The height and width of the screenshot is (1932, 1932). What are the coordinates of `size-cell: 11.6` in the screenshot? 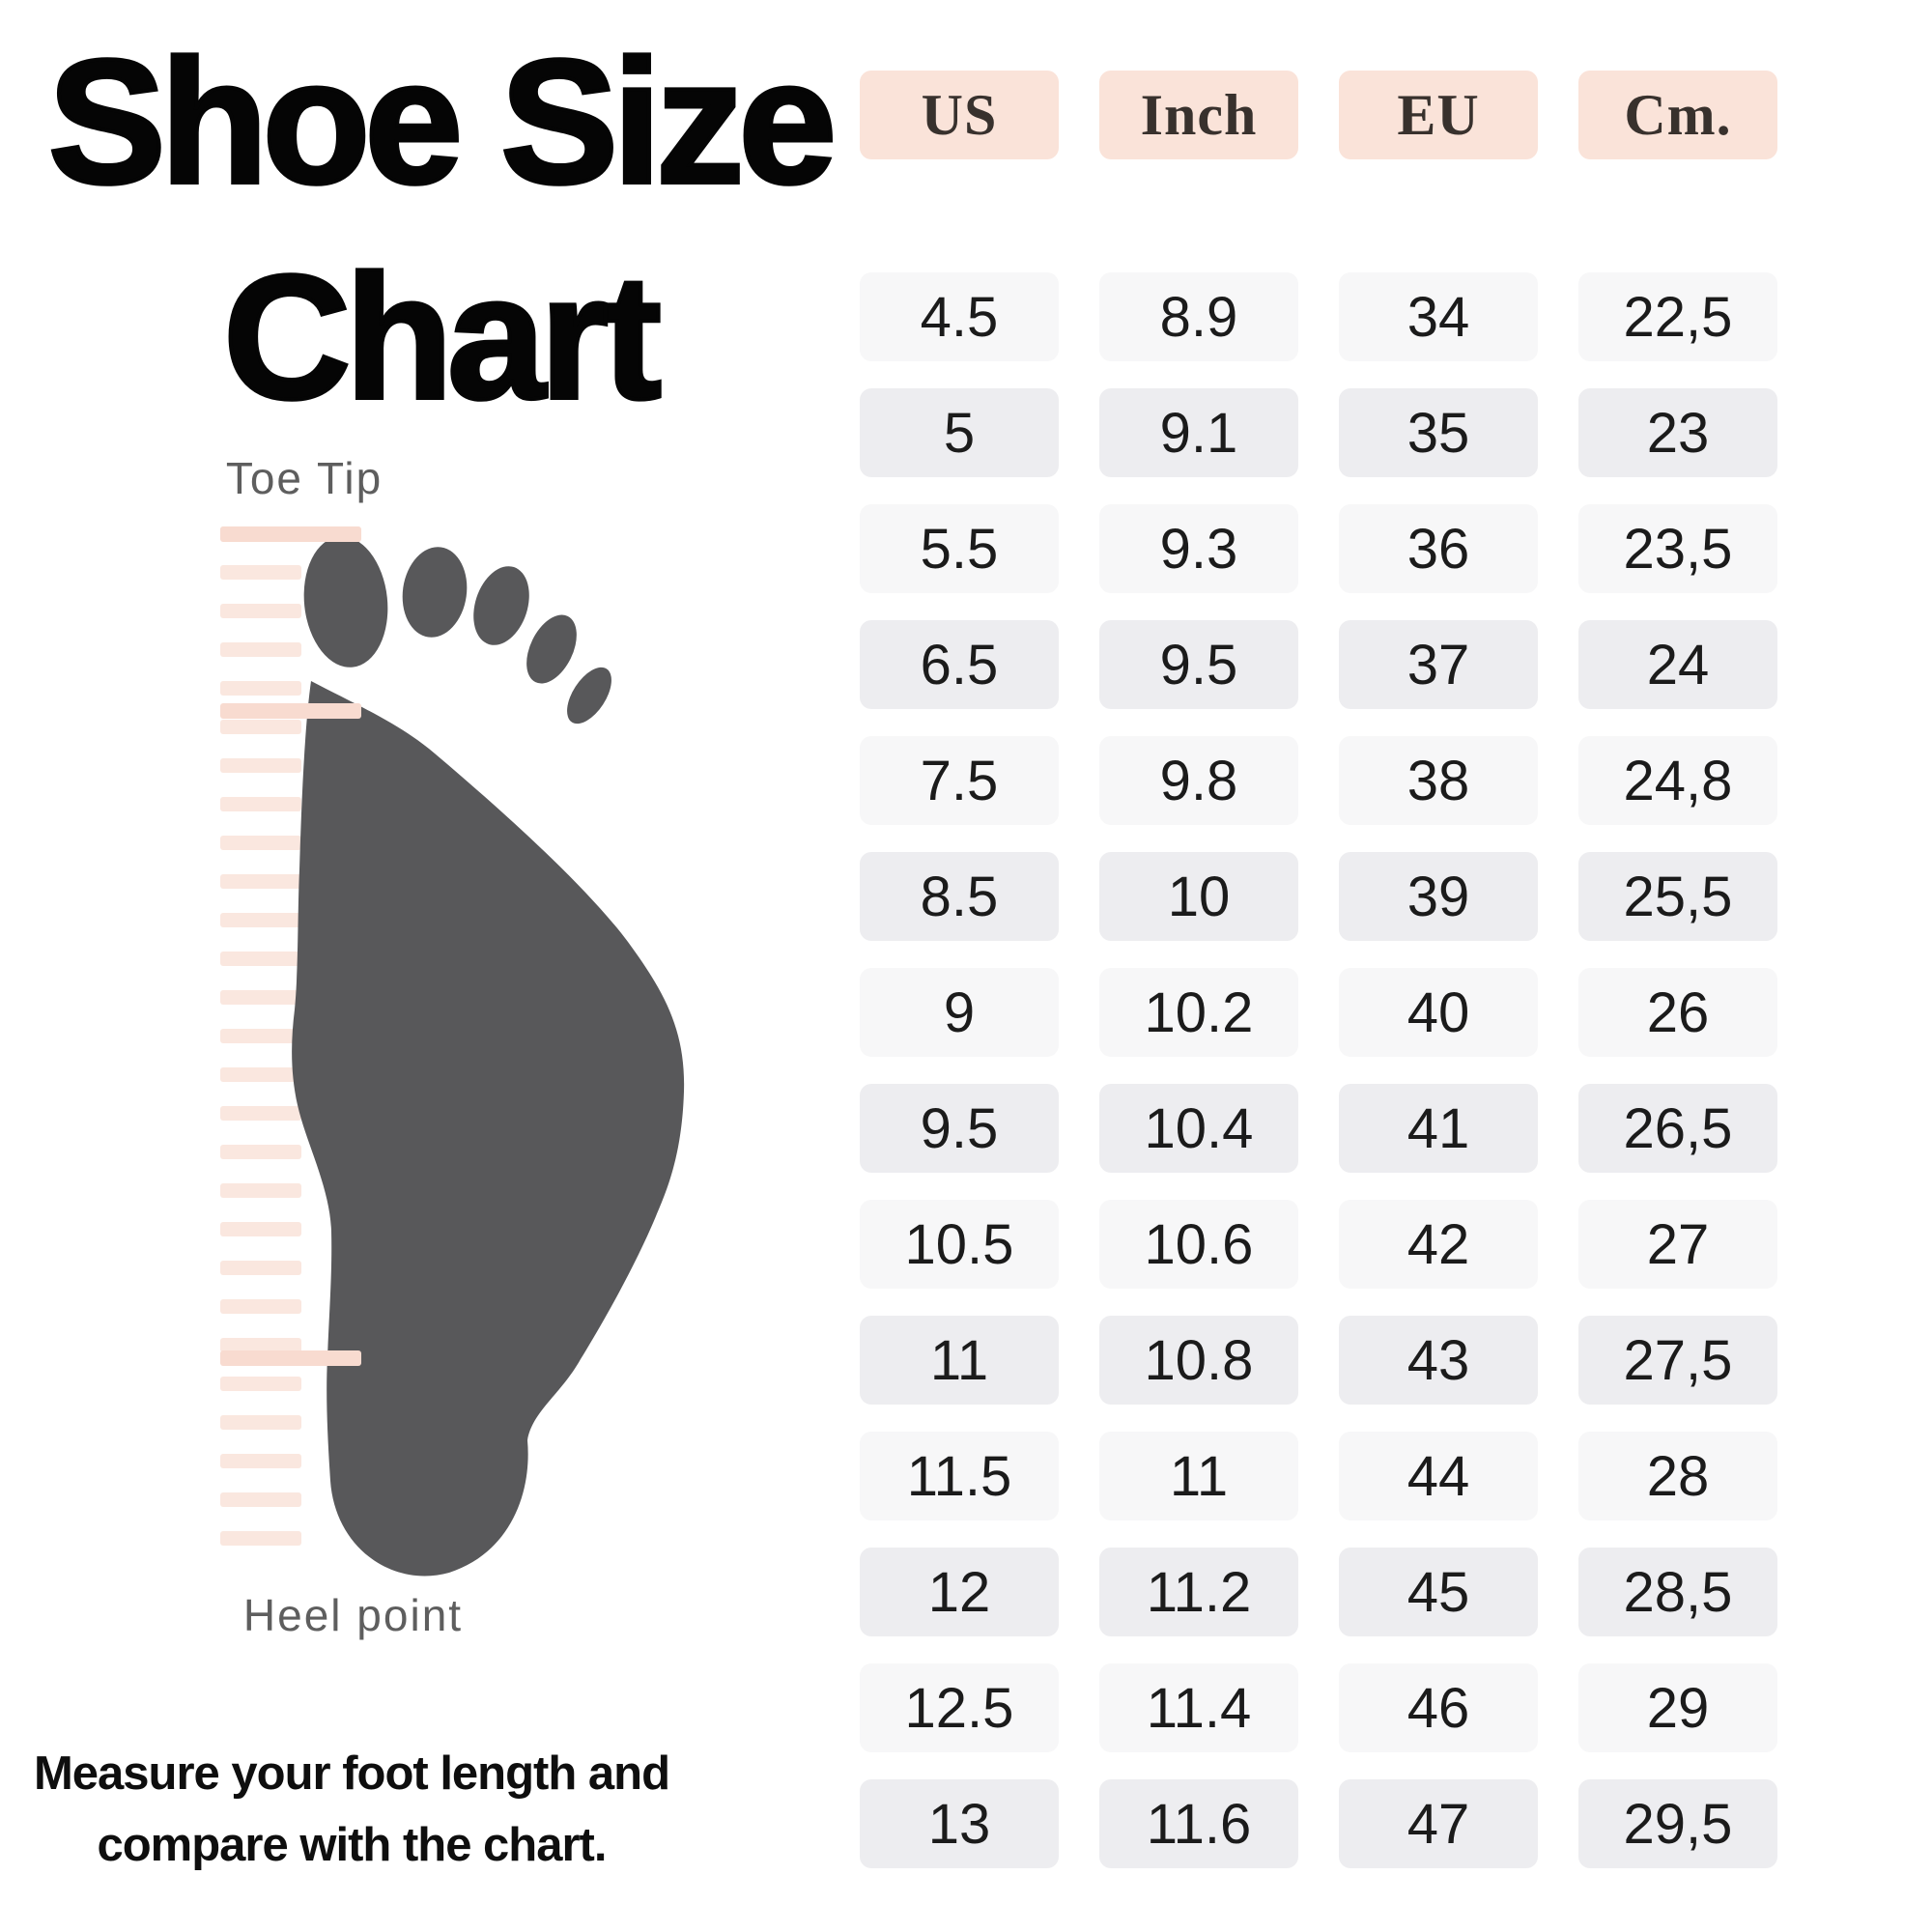 It's located at (1198, 1823).